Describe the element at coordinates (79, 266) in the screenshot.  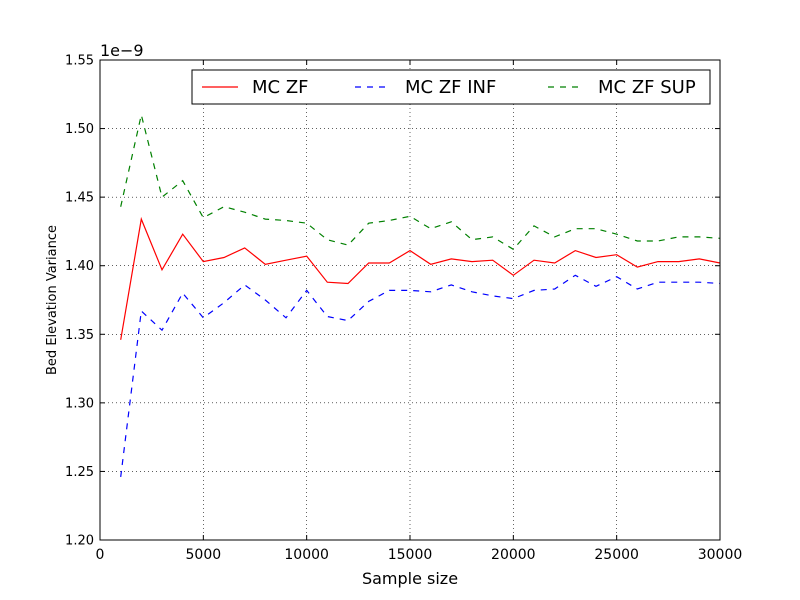
I see `y-tick-label: 1.40` at that location.